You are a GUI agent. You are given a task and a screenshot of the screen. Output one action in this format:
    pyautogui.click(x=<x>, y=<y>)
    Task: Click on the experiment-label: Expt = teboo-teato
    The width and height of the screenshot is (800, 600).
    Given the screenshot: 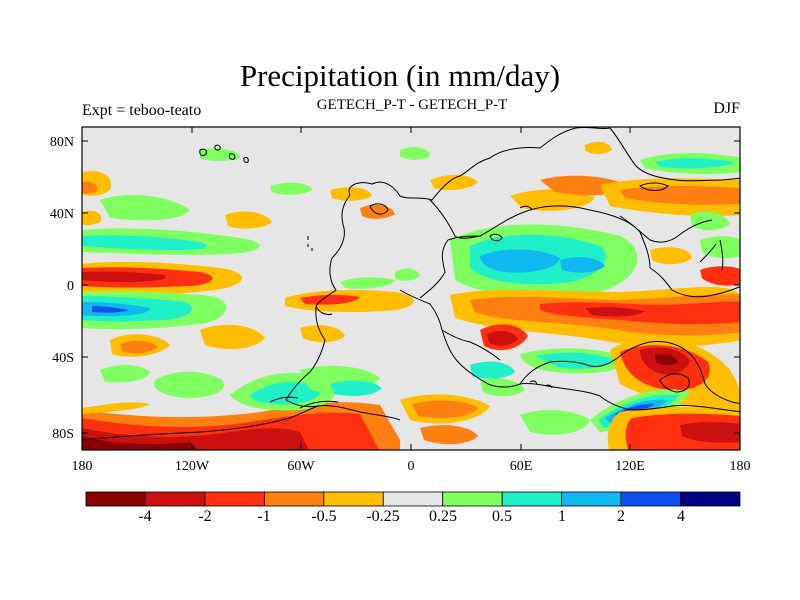 What is the action you would take?
    pyautogui.click(x=142, y=110)
    